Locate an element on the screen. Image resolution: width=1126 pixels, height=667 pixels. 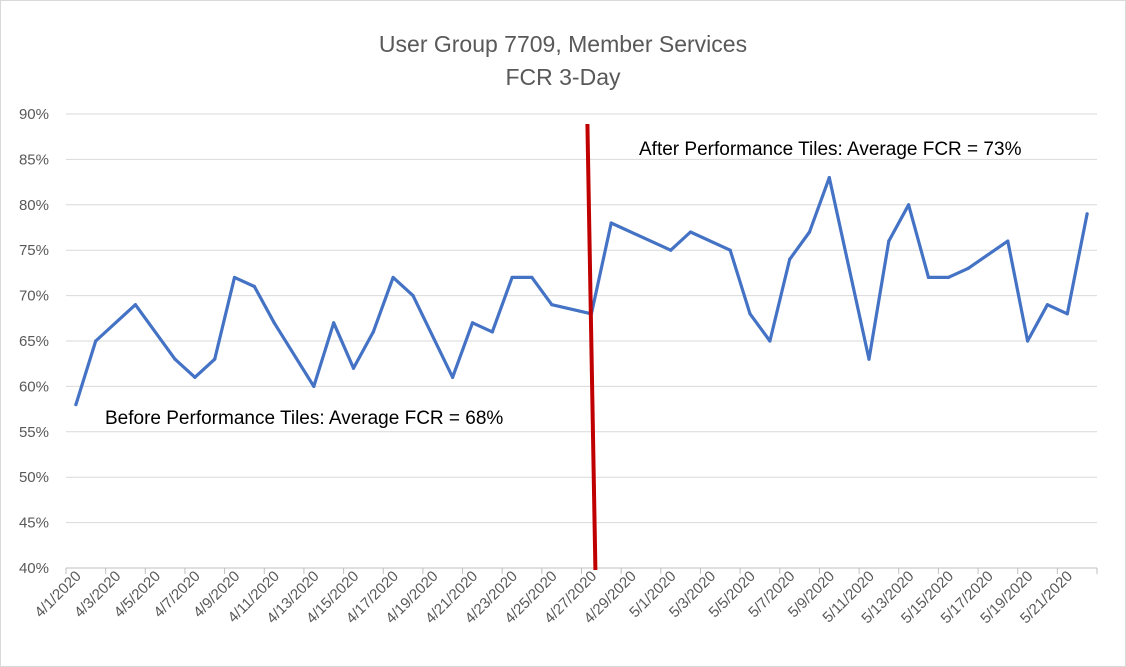
chart-title: User Group 7709, Member Services is located at coordinates (563, 44).